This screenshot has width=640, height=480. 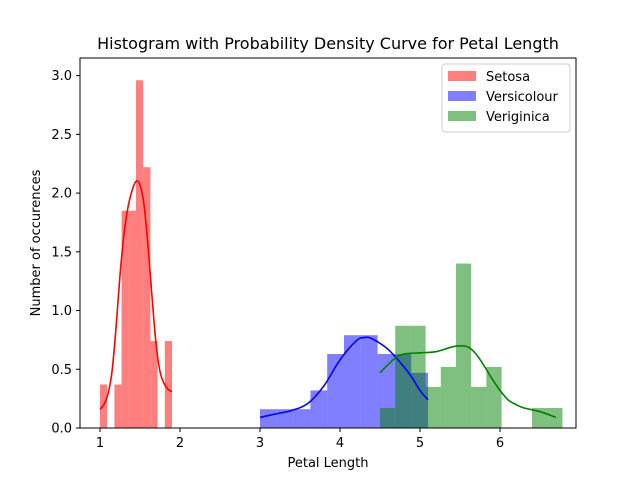 I want to click on y-tick-label: 3.0, so click(x=61, y=76).